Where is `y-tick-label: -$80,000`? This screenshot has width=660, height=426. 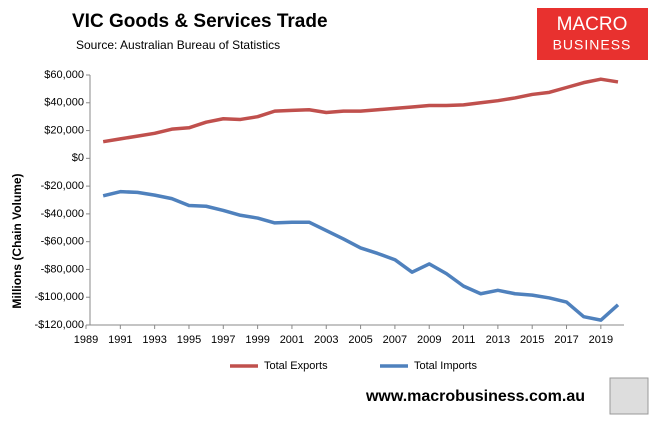 y-tick-label: -$80,000 is located at coordinates (62, 269).